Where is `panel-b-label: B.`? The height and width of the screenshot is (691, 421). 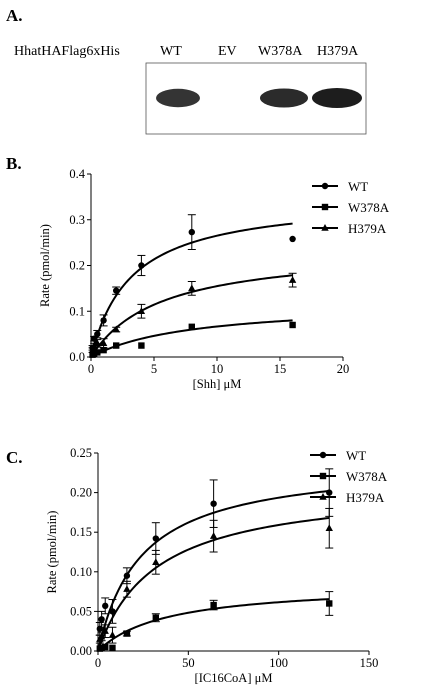 panel-b-label: B. is located at coordinates (14, 163).